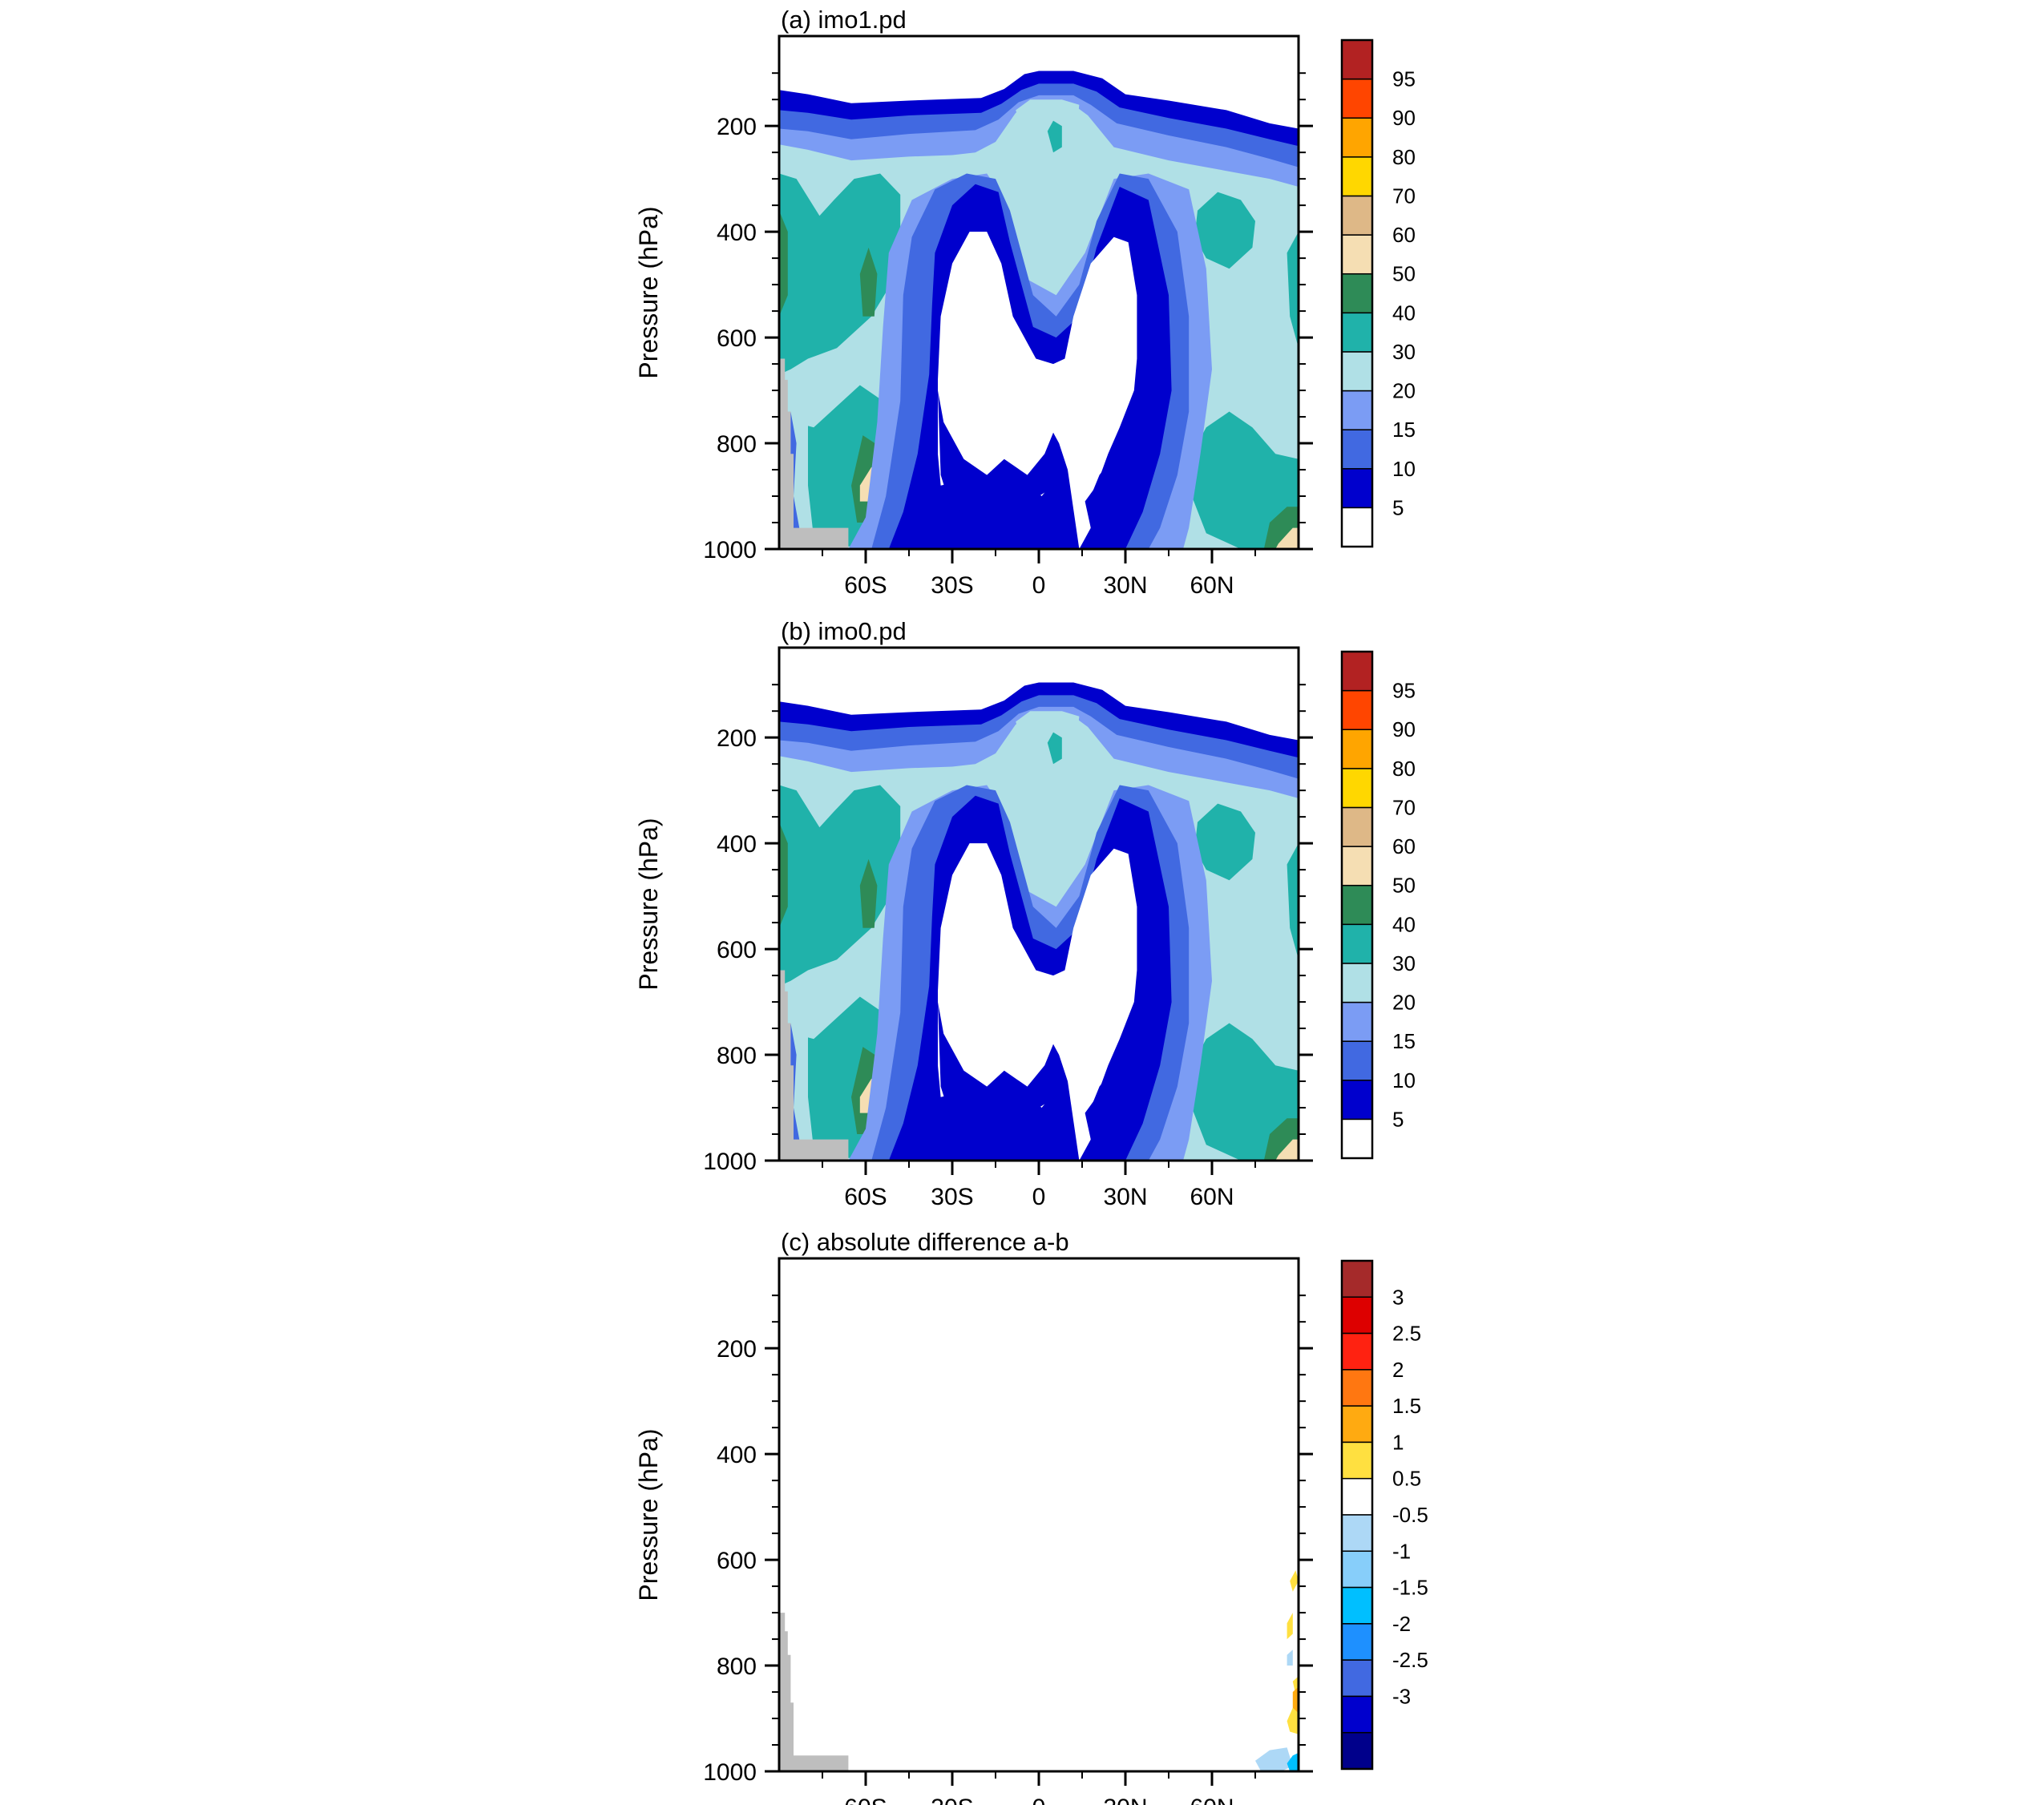 Image resolution: width=2044 pixels, height=1805 pixels. I want to click on colorbar-label: 70, so click(1404, 196).